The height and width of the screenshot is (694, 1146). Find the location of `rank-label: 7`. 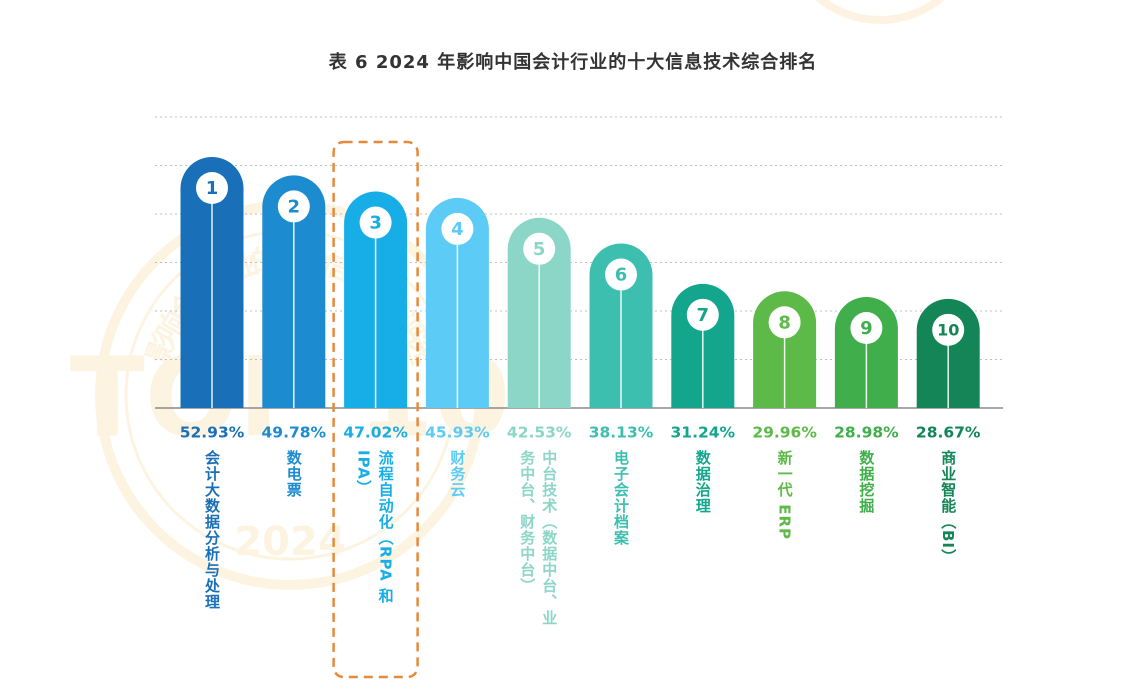

rank-label: 7 is located at coordinates (703, 315).